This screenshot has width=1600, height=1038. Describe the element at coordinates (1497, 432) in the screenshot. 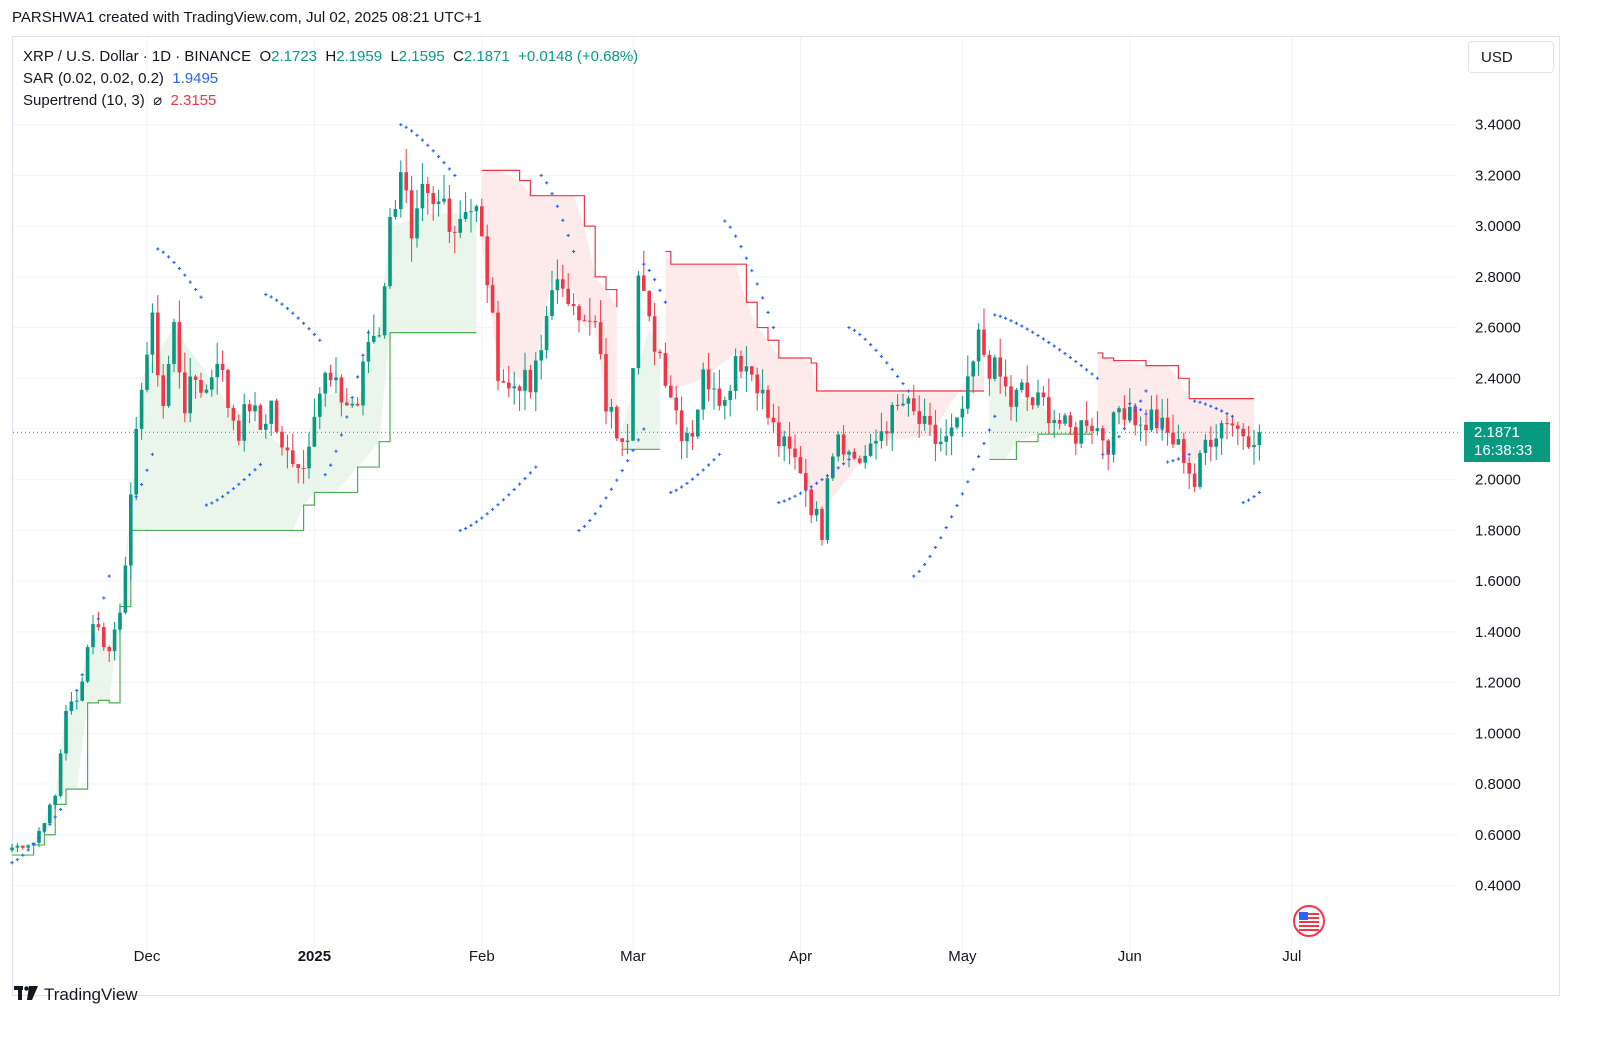

I see `last-price-value: 2.1871` at that location.